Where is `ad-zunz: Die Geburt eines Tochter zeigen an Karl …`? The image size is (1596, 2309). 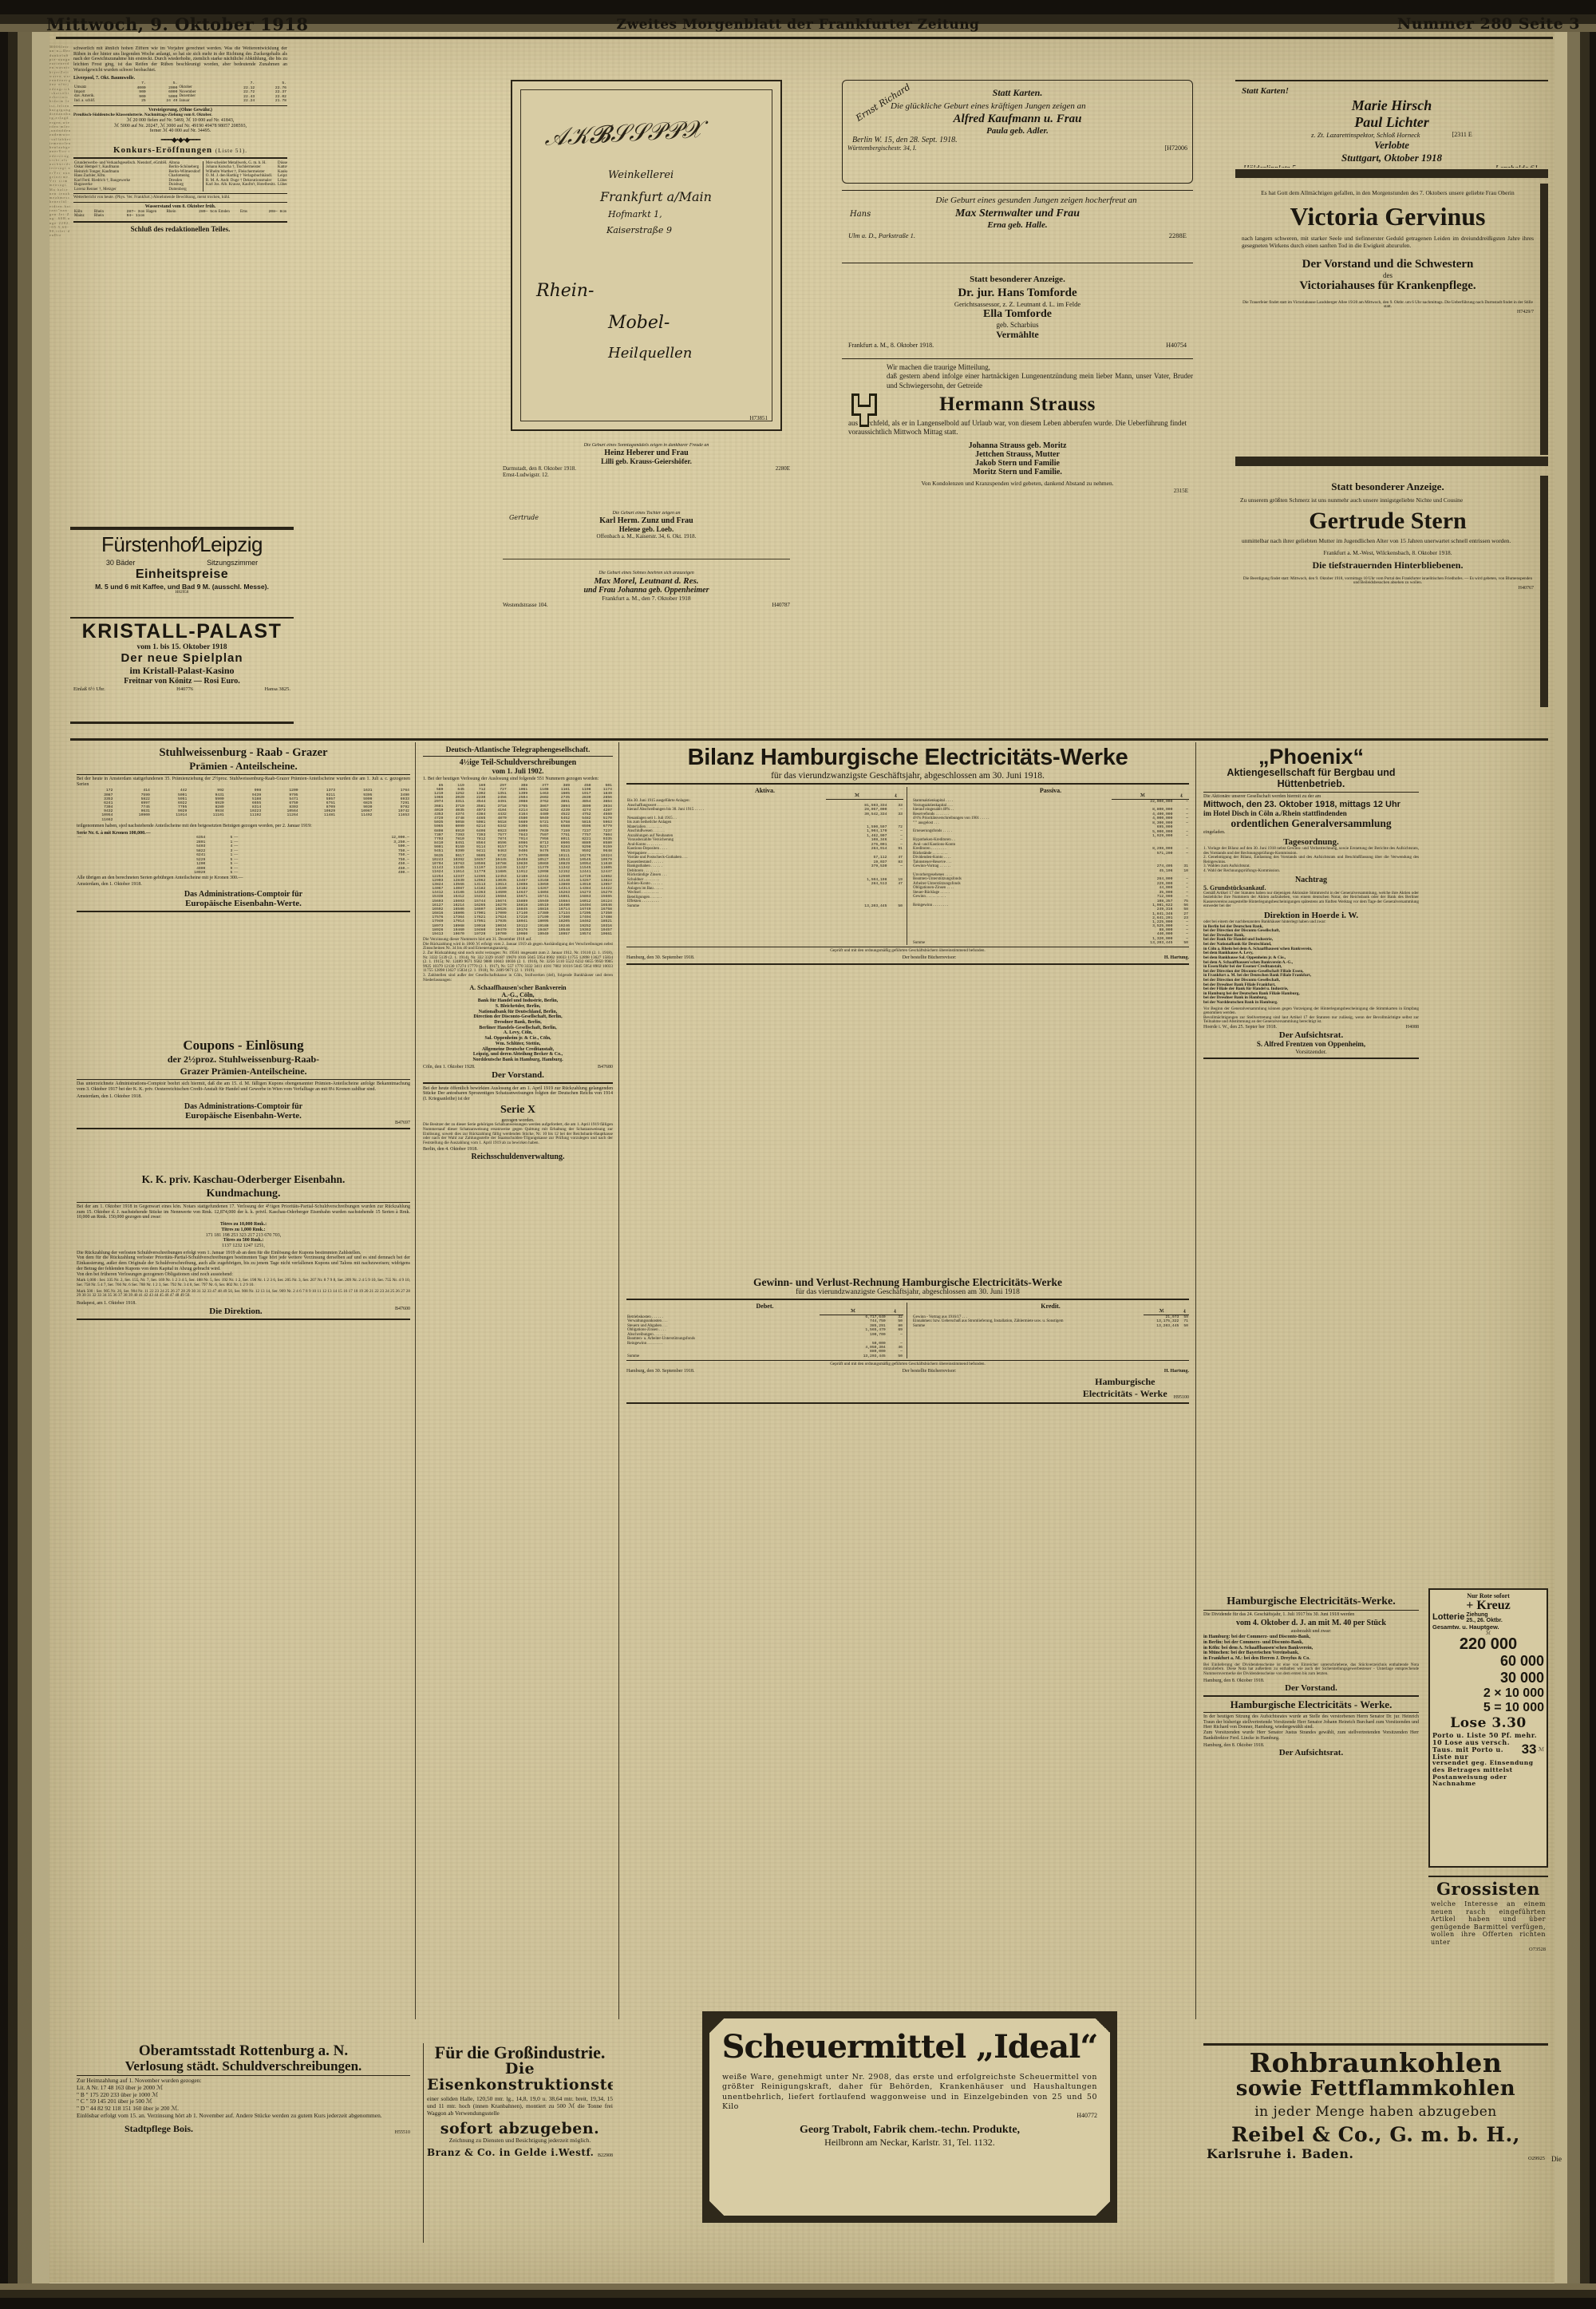
ad-zunz: Die Geburt eines Tochter zeigen an Karl … is located at coordinates (646, 534).